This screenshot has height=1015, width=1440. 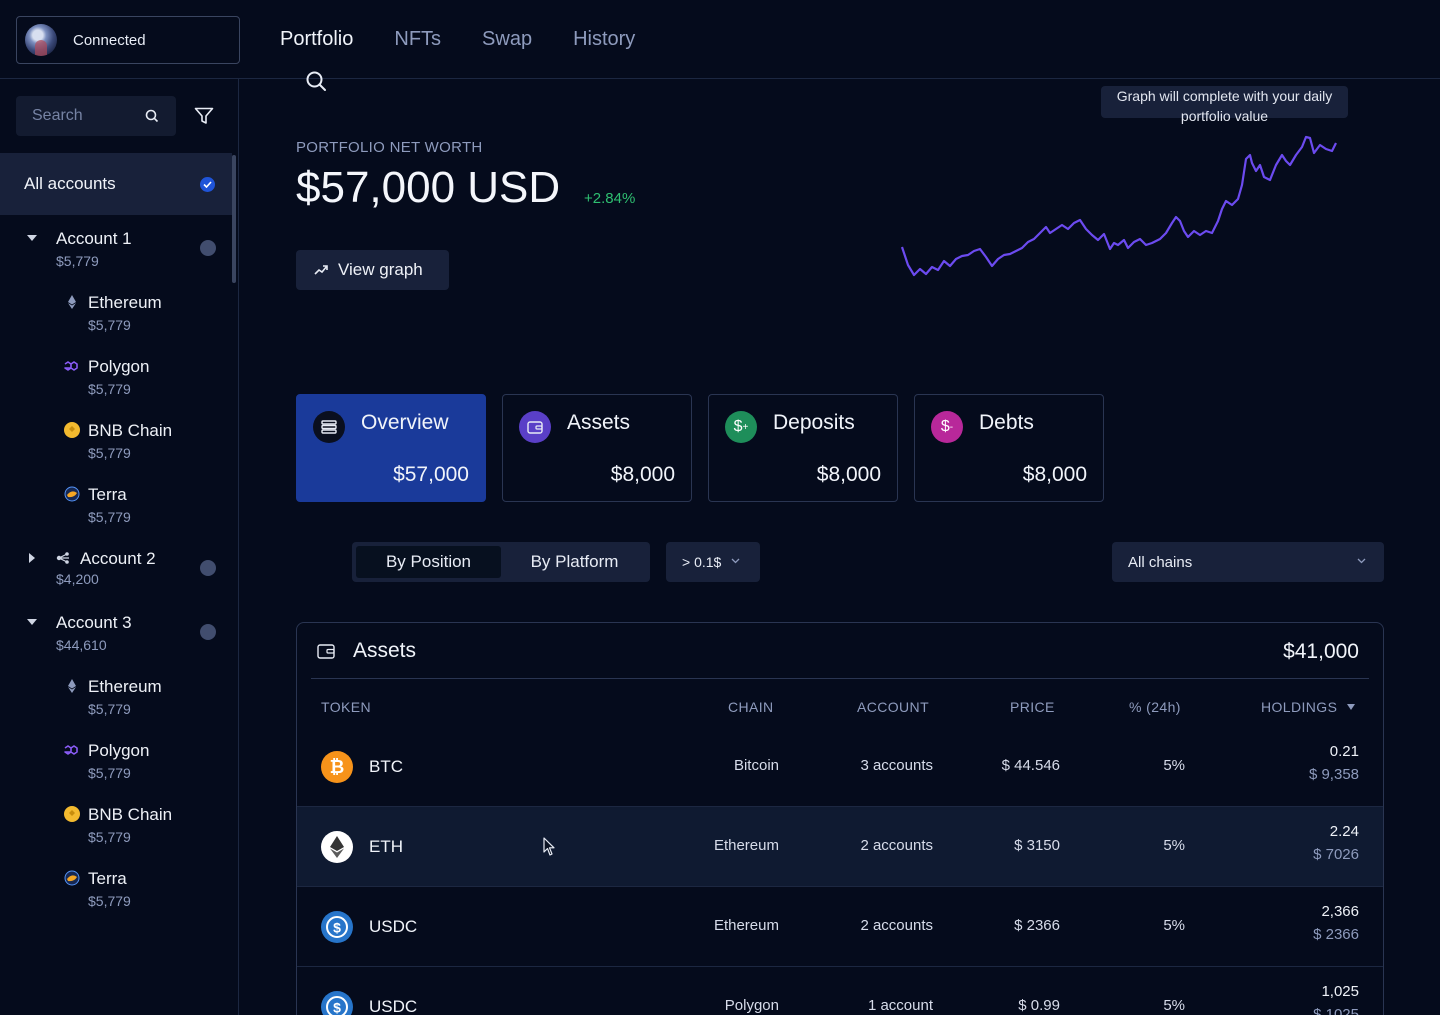 I want to click on sidebar-item-account-1: Account 1 $5,779, so click(x=94, y=249).